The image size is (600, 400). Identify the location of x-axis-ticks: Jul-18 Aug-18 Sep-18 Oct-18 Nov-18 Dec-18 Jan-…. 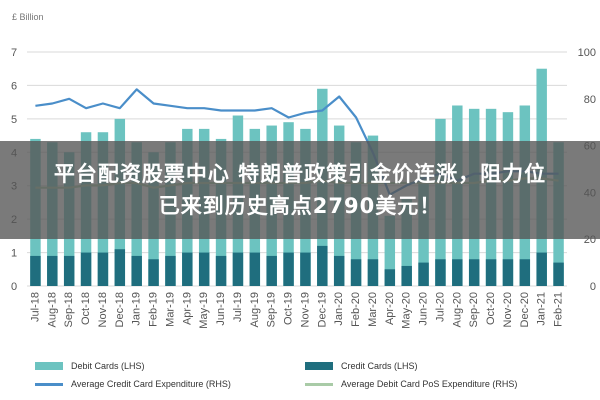
(296, 310).